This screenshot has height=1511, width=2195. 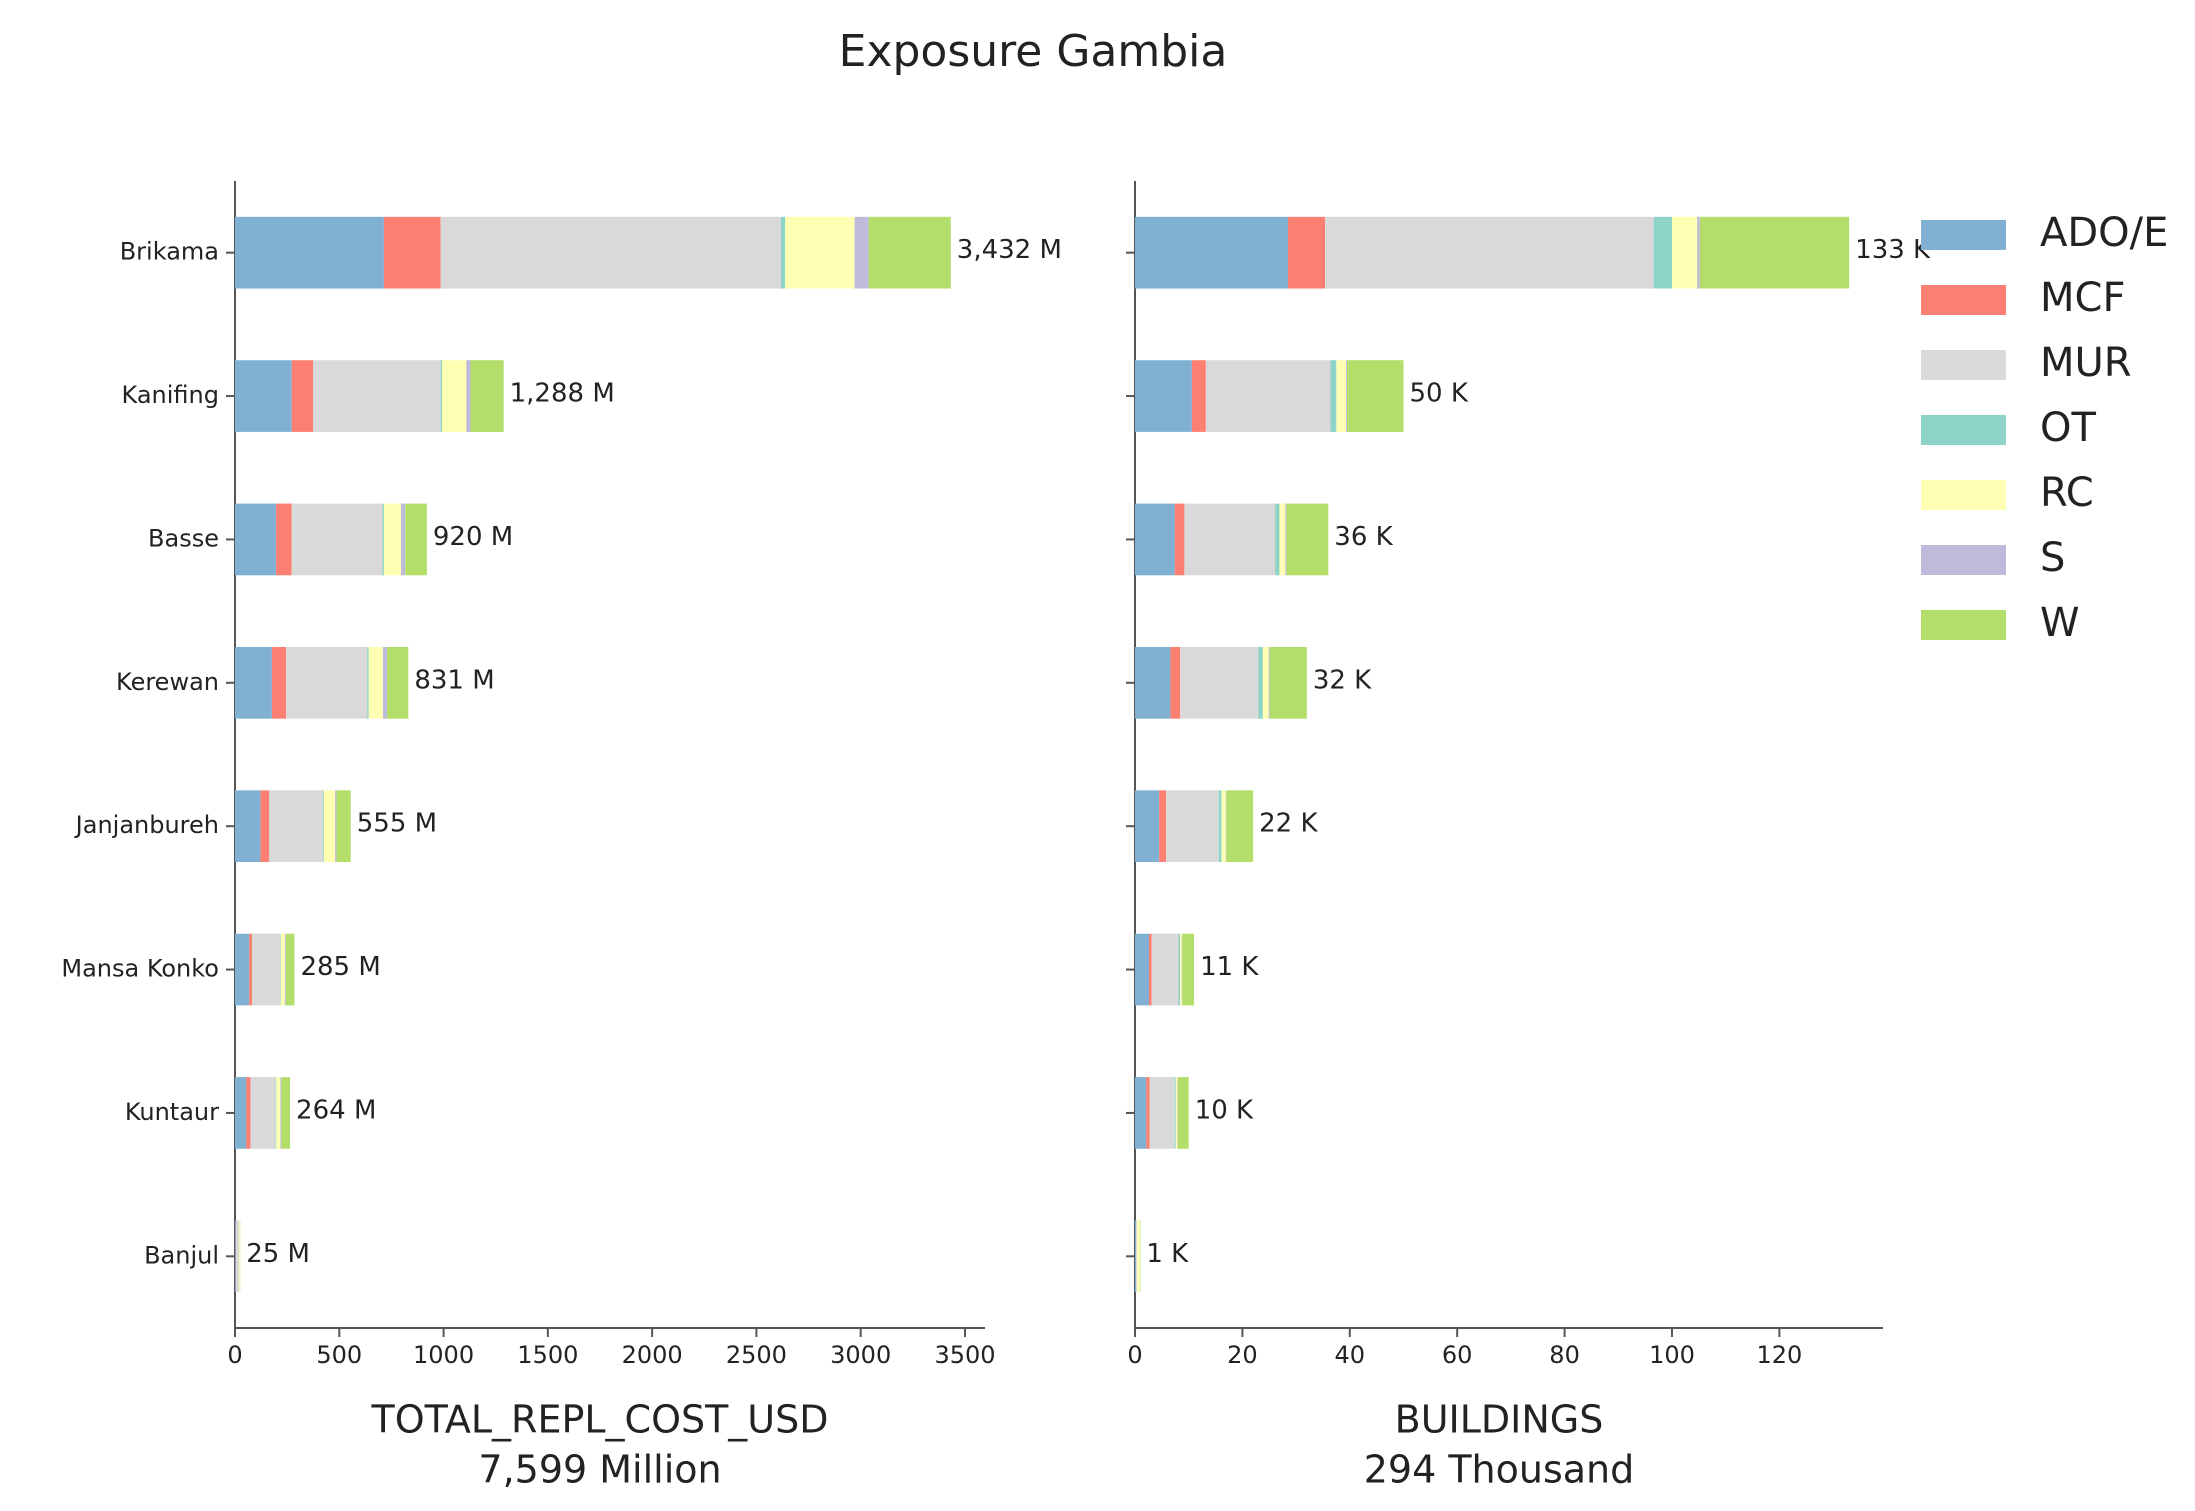 I want to click on total-label: 36 K, so click(x=1363, y=537).